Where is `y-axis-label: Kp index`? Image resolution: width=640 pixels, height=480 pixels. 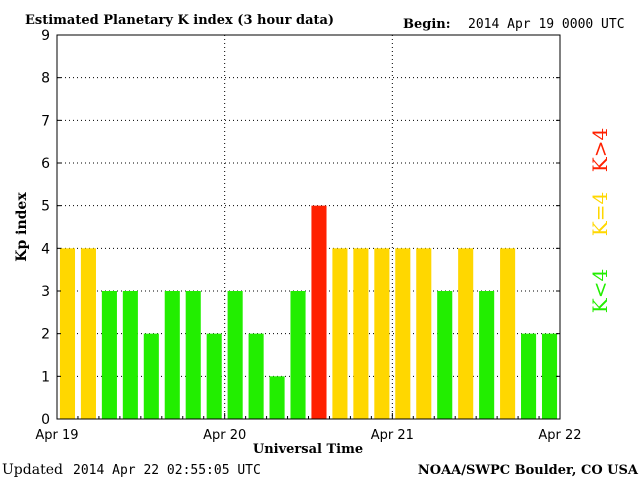
y-axis-label: Kp index is located at coordinates (22, 227).